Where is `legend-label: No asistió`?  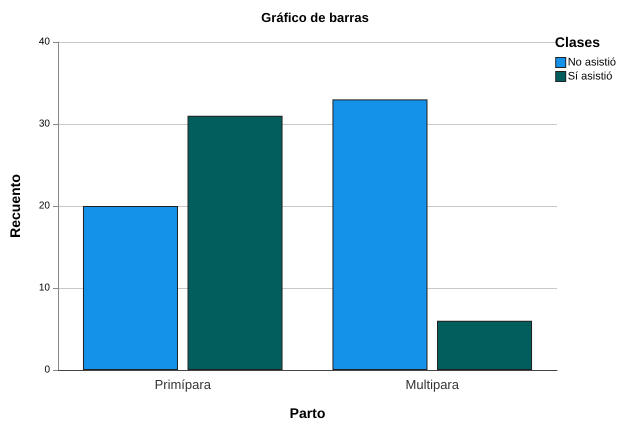
legend-label: No asistió is located at coordinates (592, 62).